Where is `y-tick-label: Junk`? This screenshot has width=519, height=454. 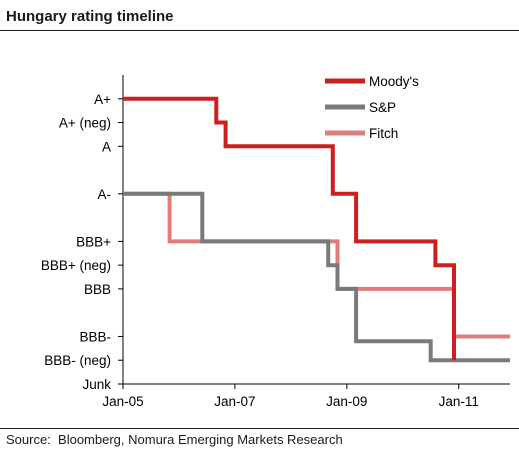
y-tick-label: Junk is located at coordinates (96, 384).